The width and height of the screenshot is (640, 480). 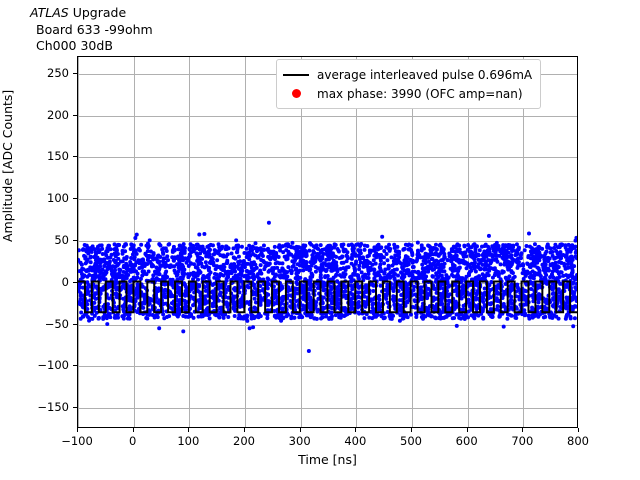 I want to click on legend-line-swatch, so click(x=296, y=74).